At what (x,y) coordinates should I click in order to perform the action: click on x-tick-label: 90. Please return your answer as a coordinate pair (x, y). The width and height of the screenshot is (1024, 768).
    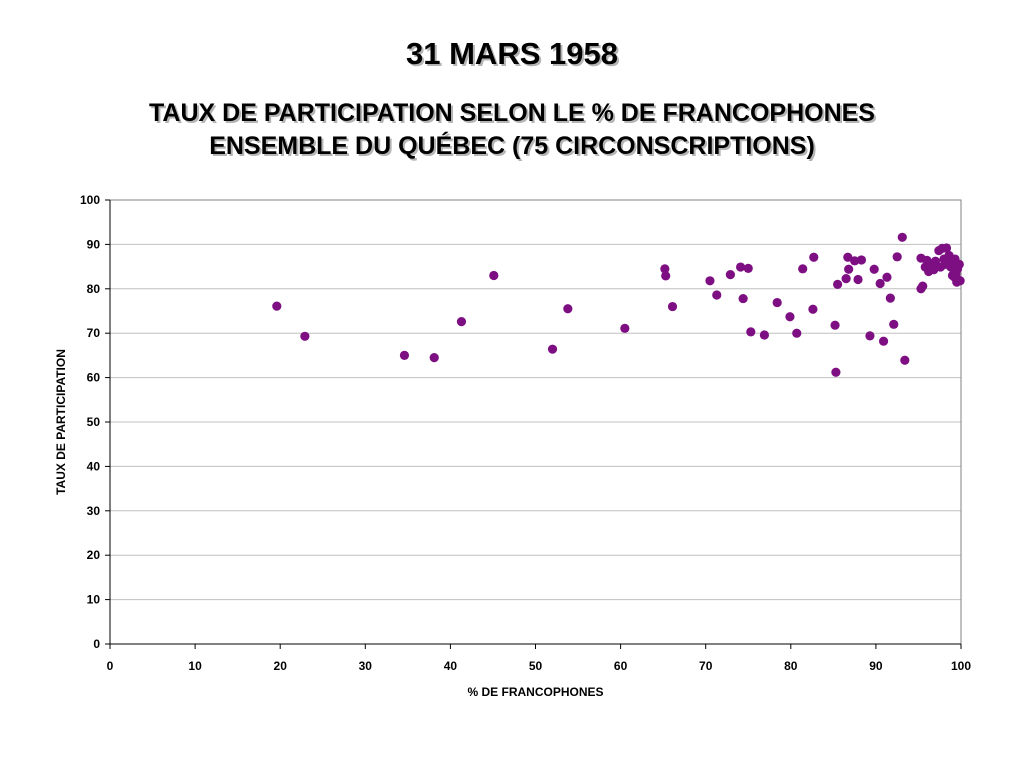
    Looking at the image, I should click on (876, 666).